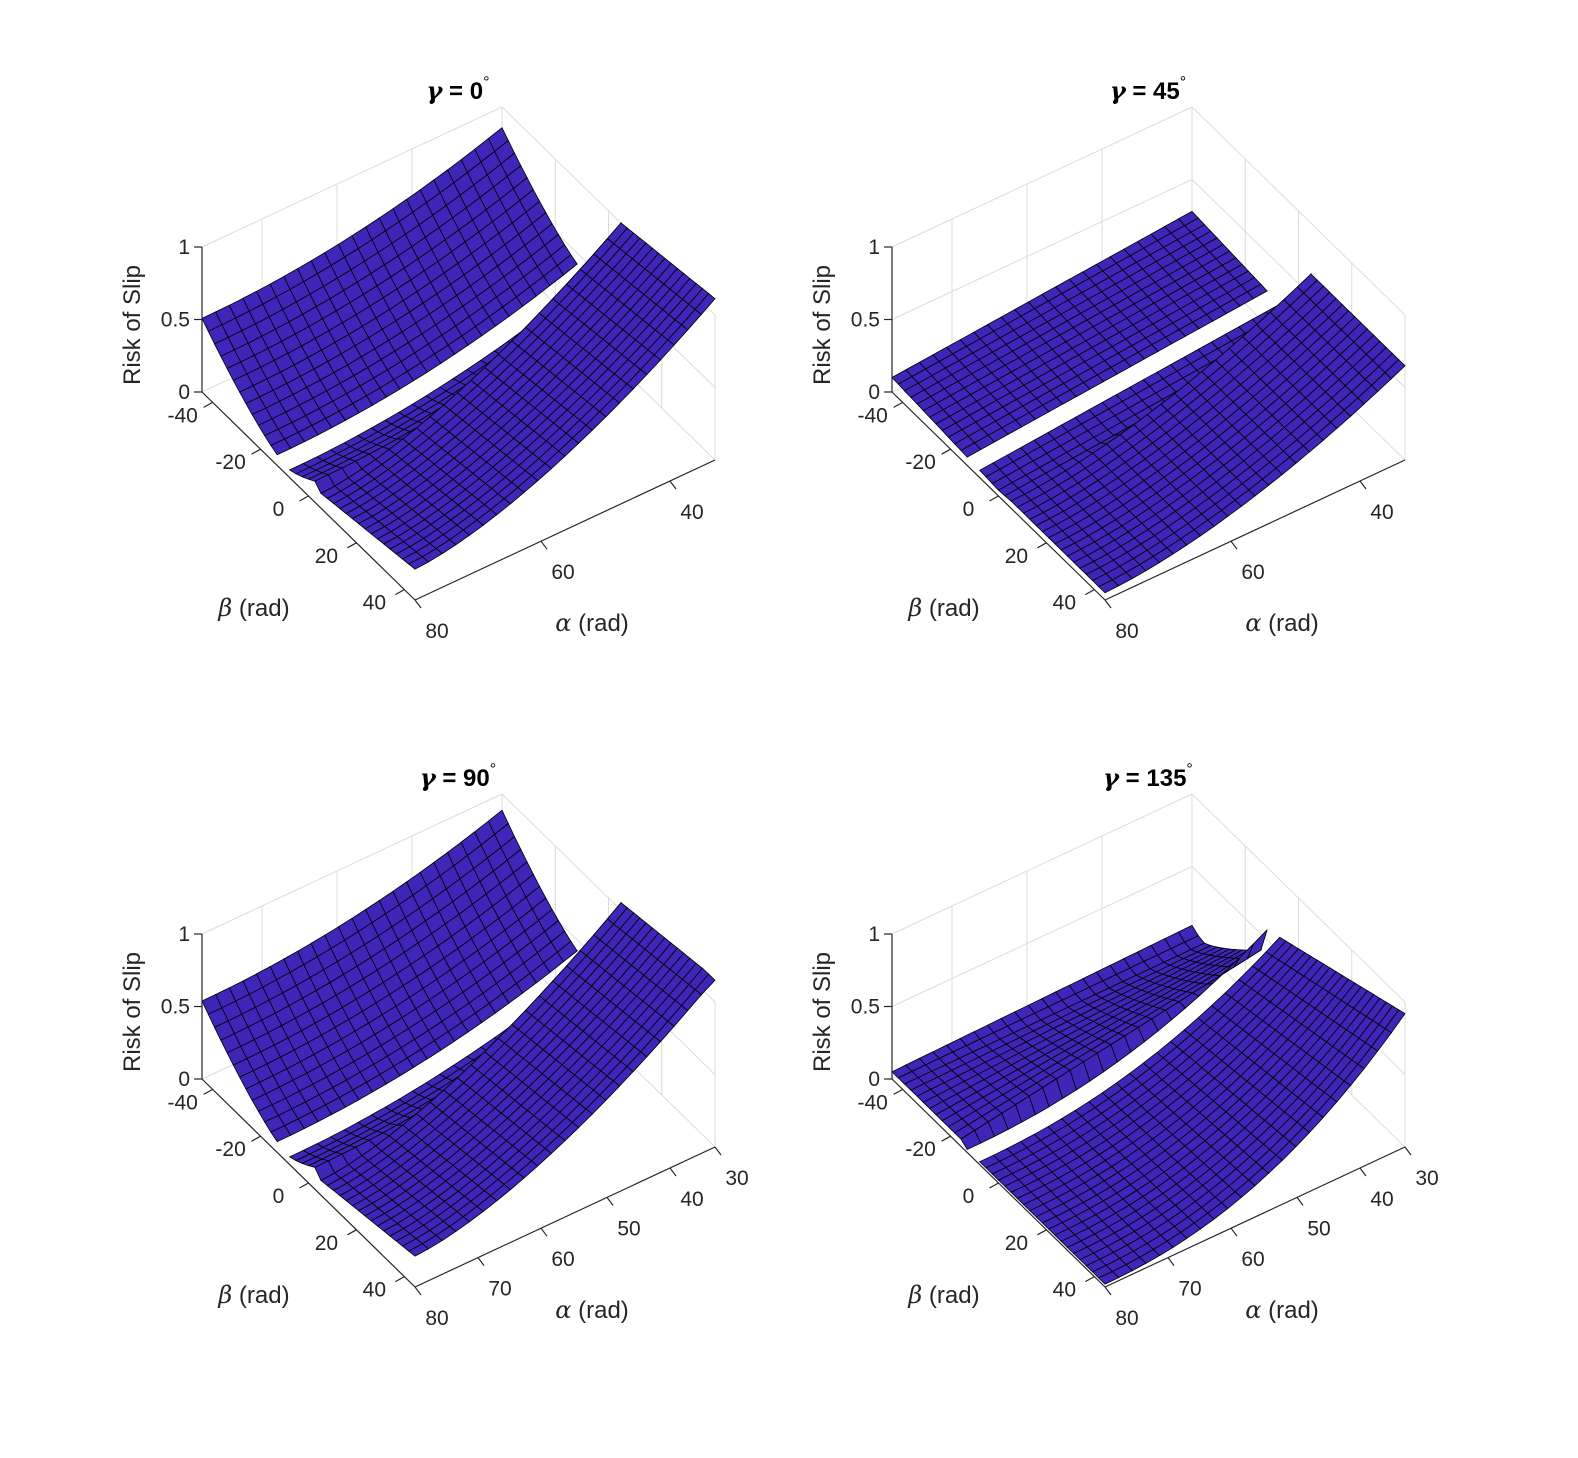  I want to click on subplot-title: γ = 135°, so click(1148, 776).